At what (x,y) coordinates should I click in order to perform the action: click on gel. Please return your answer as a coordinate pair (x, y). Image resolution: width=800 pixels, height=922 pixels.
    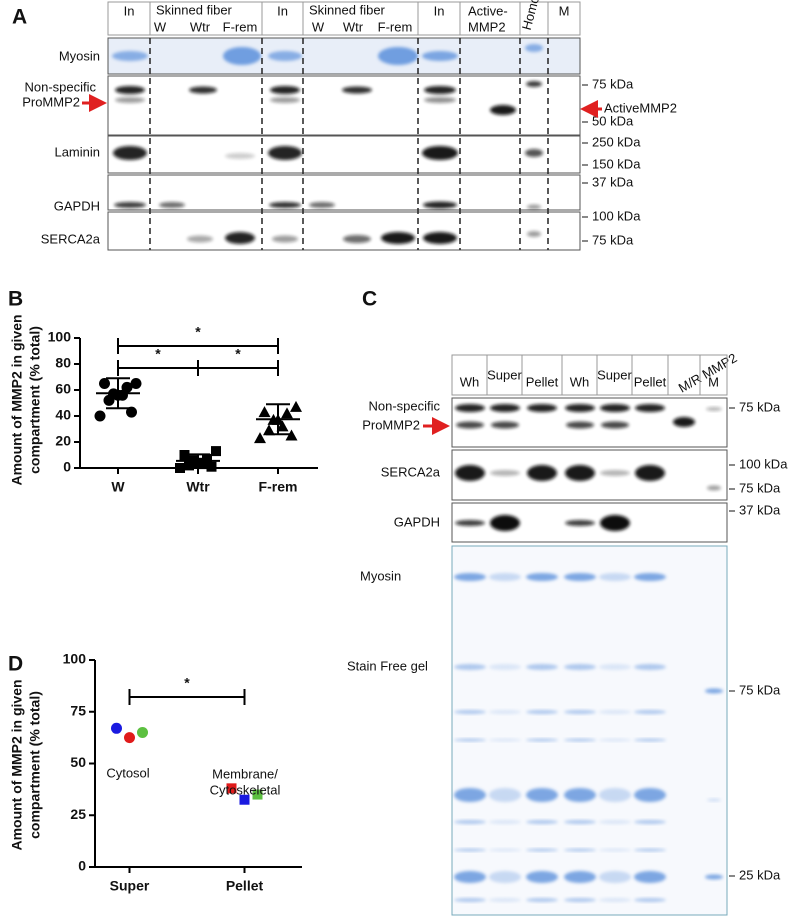
    Looking at the image, I should click on (589, 730).